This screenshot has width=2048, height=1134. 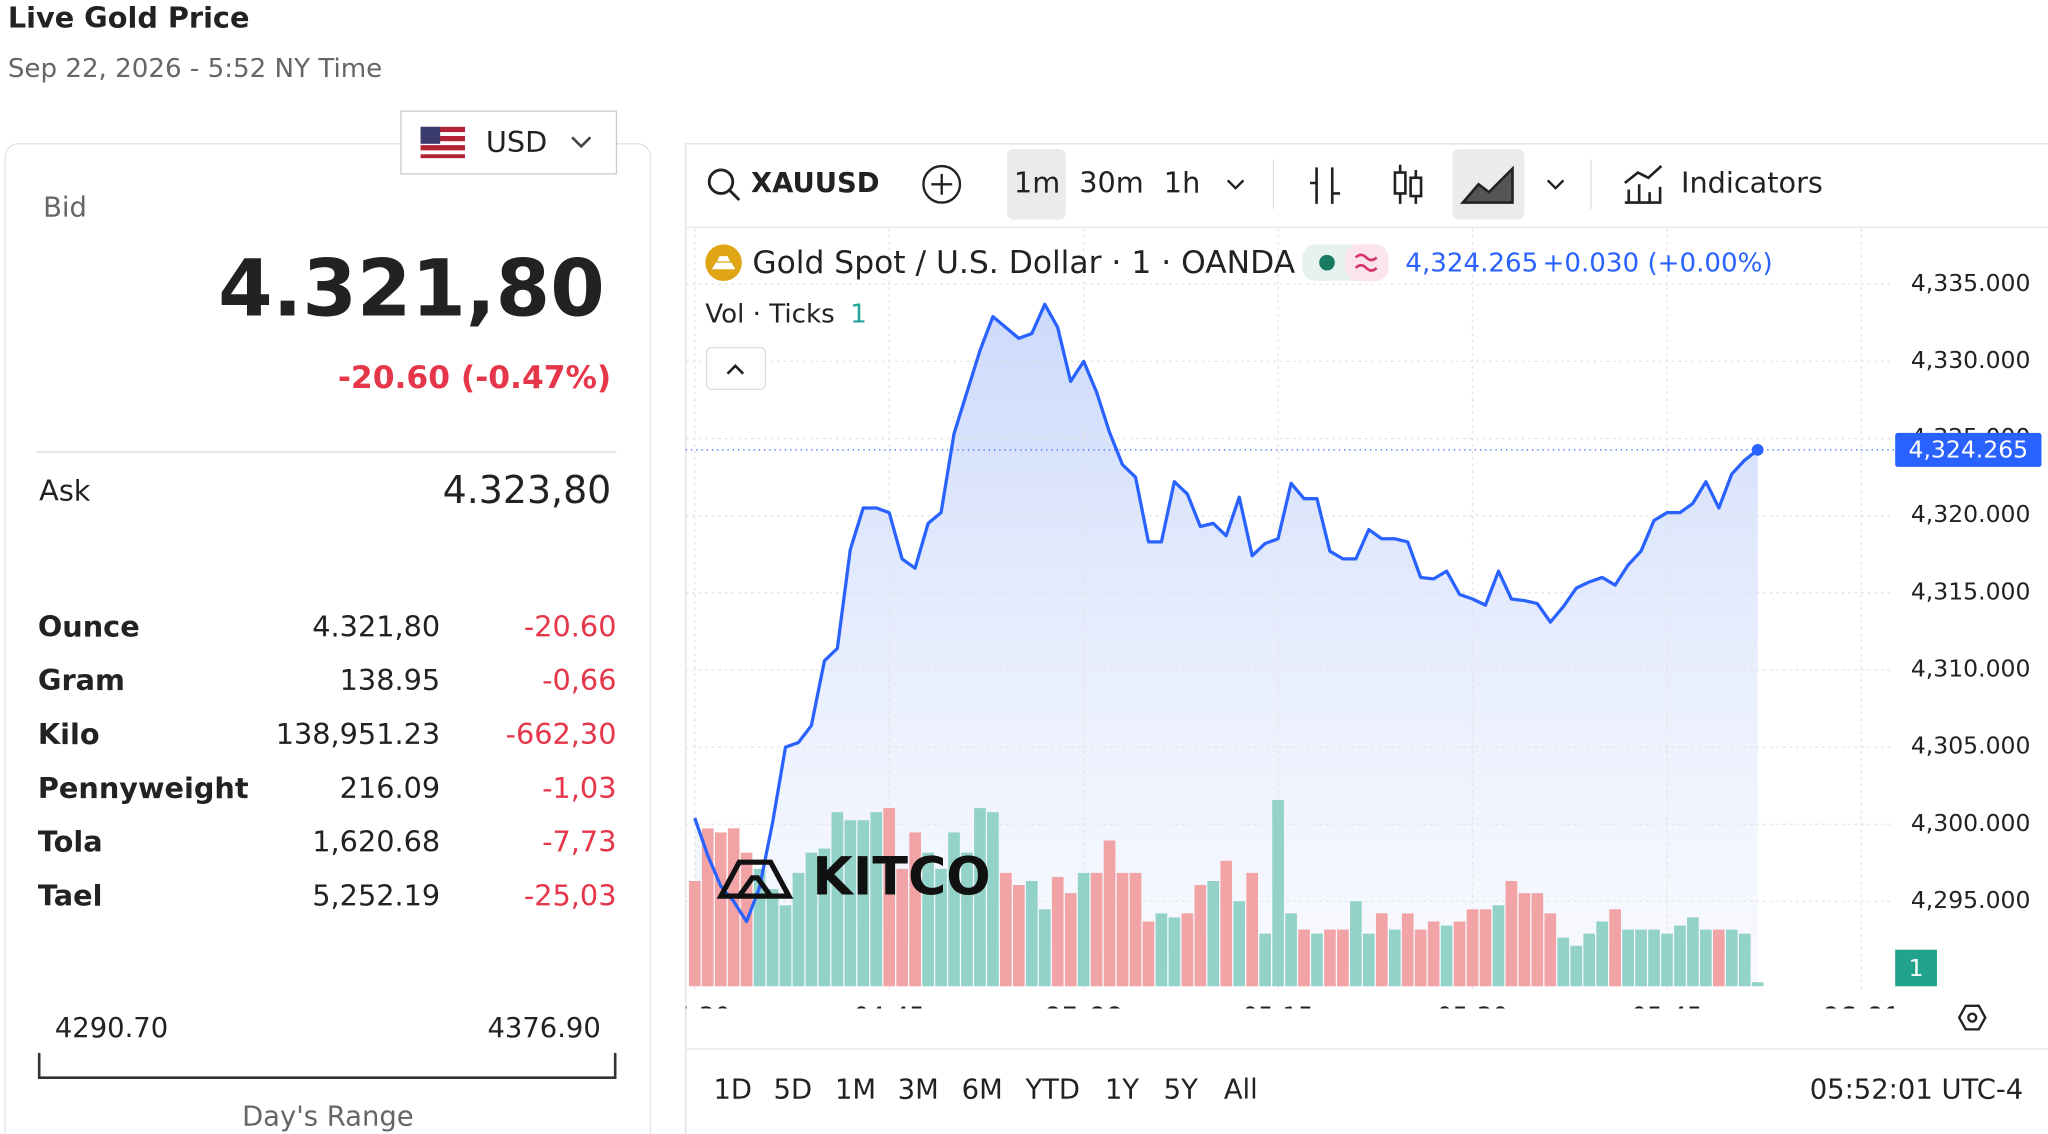 I want to click on unit-price: 5,252.19, so click(x=376, y=895).